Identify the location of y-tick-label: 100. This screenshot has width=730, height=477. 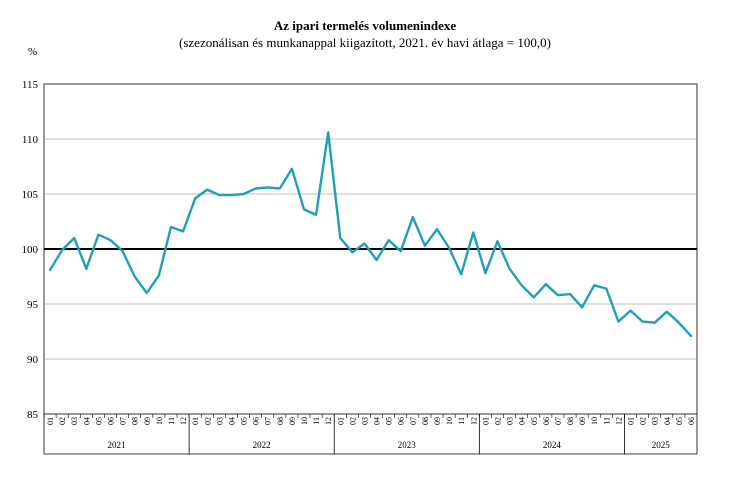
(30, 250).